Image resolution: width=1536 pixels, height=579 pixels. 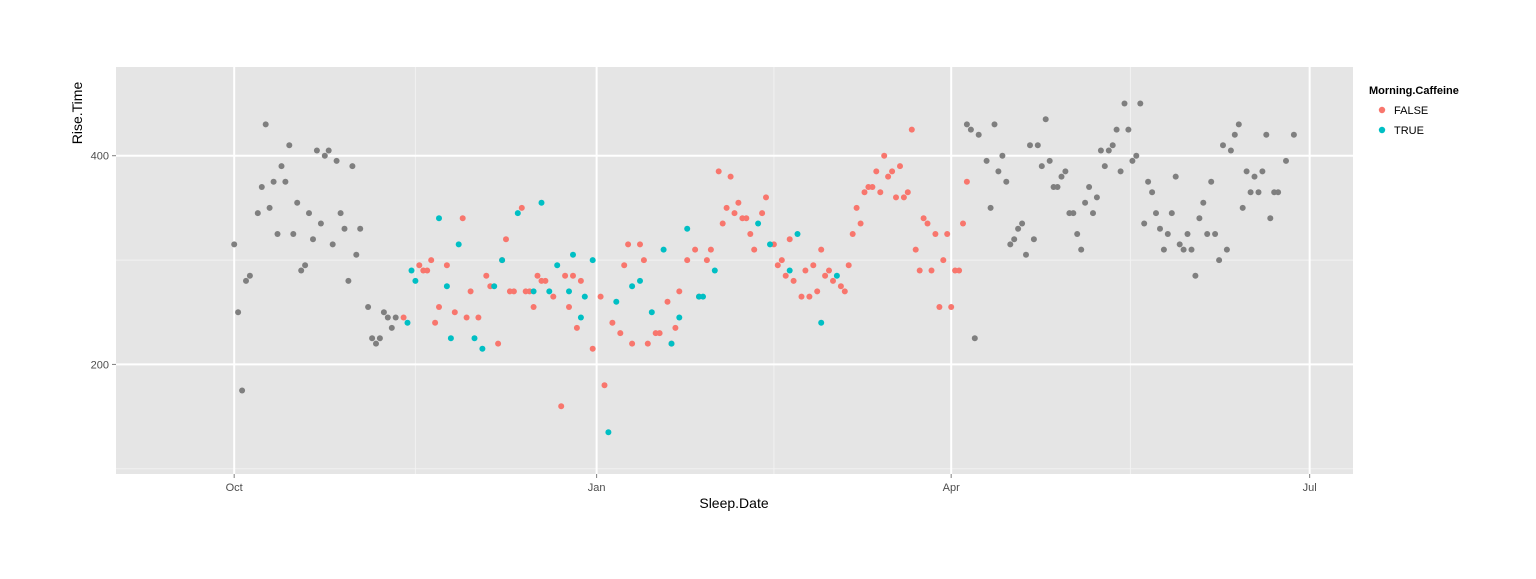 I want to click on y-axis-ticks: 200 400, so click(x=103, y=261).